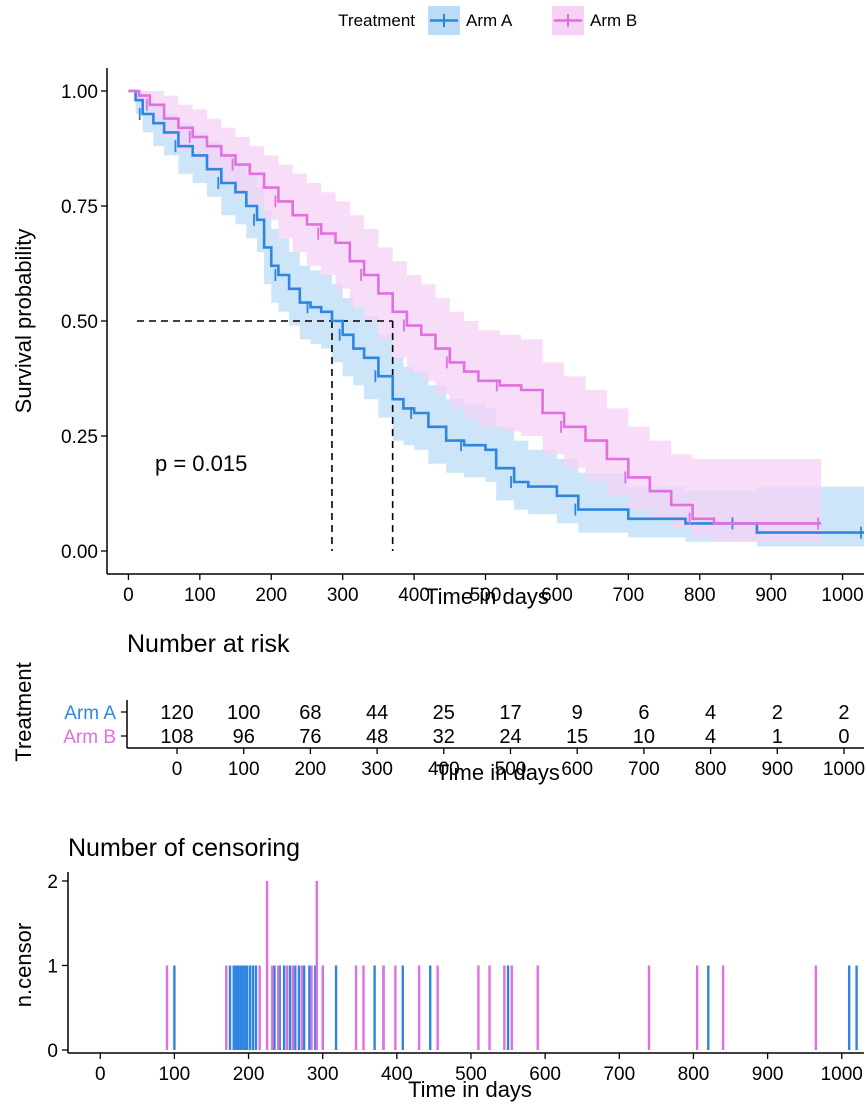 This screenshot has width=867, height=1108. I want to click on risk-cell-arm-a: 6, so click(643, 713).